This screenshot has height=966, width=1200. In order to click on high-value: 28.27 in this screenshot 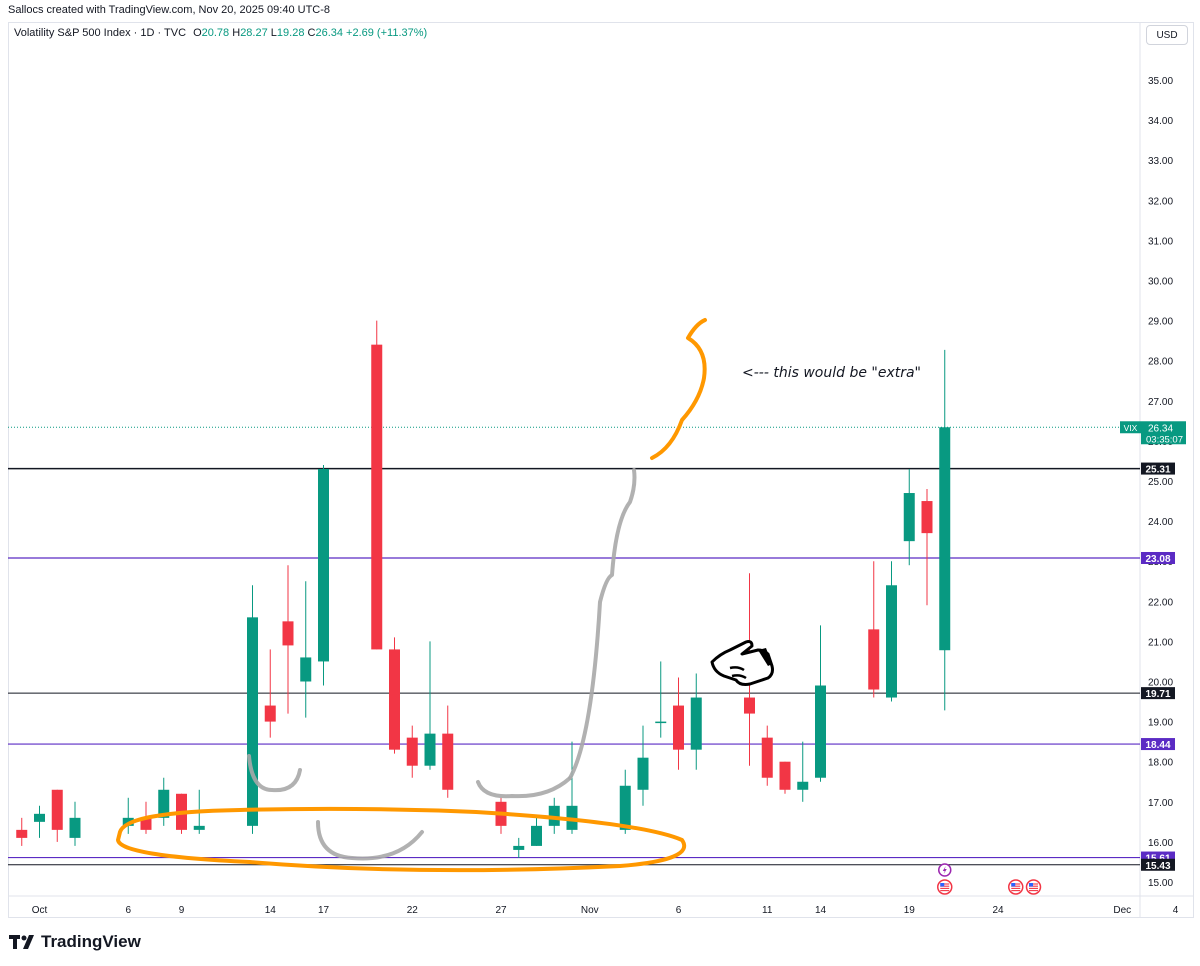, I will do `click(254, 33)`.